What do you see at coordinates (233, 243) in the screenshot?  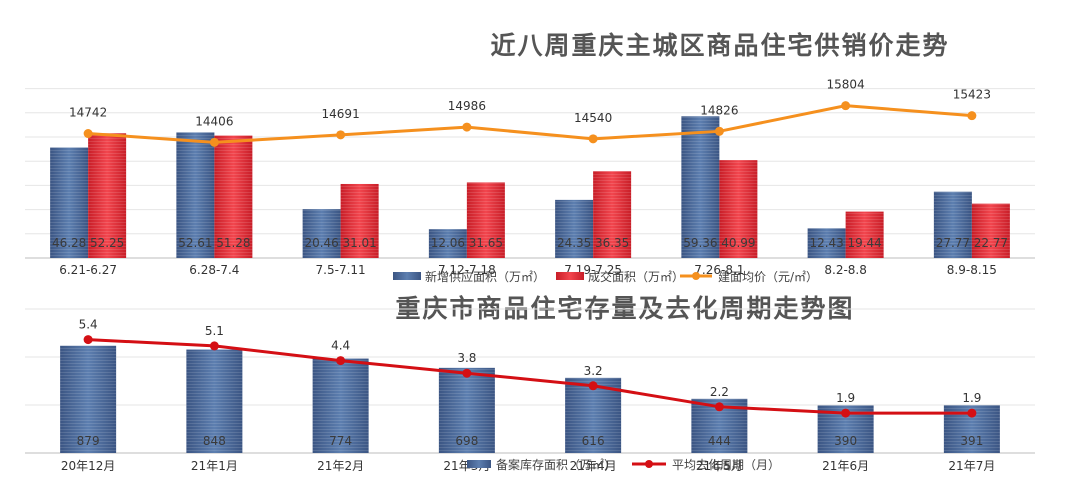 I see `label-sales: 51.28` at bounding box center [233, 243].